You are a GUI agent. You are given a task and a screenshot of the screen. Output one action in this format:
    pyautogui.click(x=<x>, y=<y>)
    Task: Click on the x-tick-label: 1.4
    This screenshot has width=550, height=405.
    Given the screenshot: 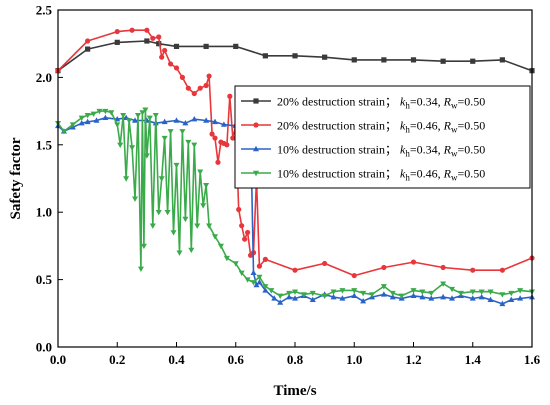 What is the action you would take?
    pyautogui.click(x=473, y=359)
    